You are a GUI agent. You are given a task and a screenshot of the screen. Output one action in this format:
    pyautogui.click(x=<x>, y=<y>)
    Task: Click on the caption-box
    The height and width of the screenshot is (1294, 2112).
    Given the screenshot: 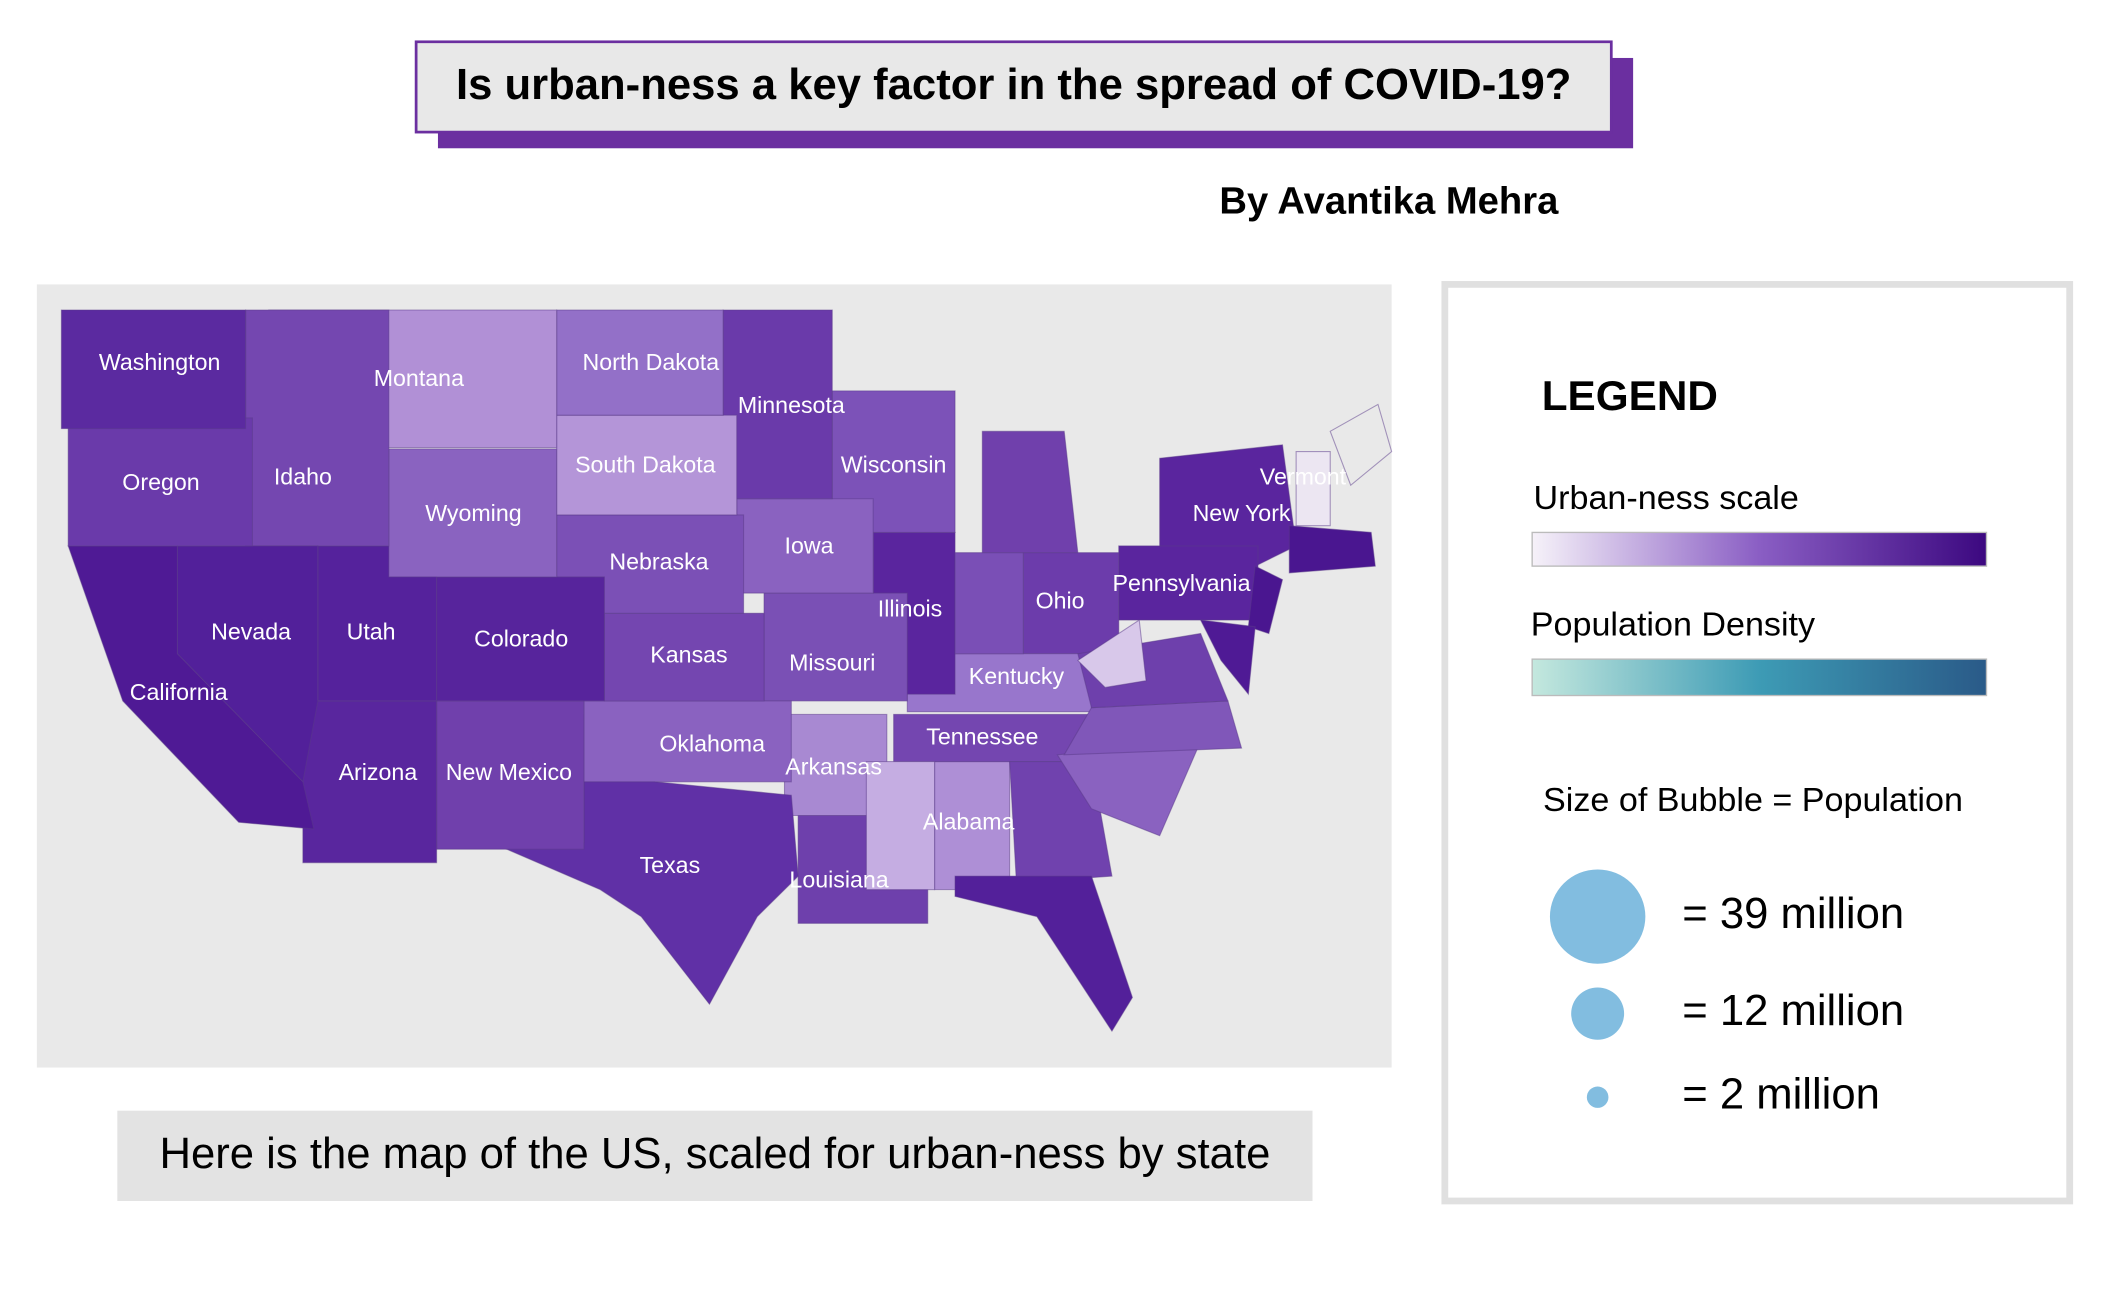 What is the action you would take?
    pyautogui.click(x=715, y=1155)
    